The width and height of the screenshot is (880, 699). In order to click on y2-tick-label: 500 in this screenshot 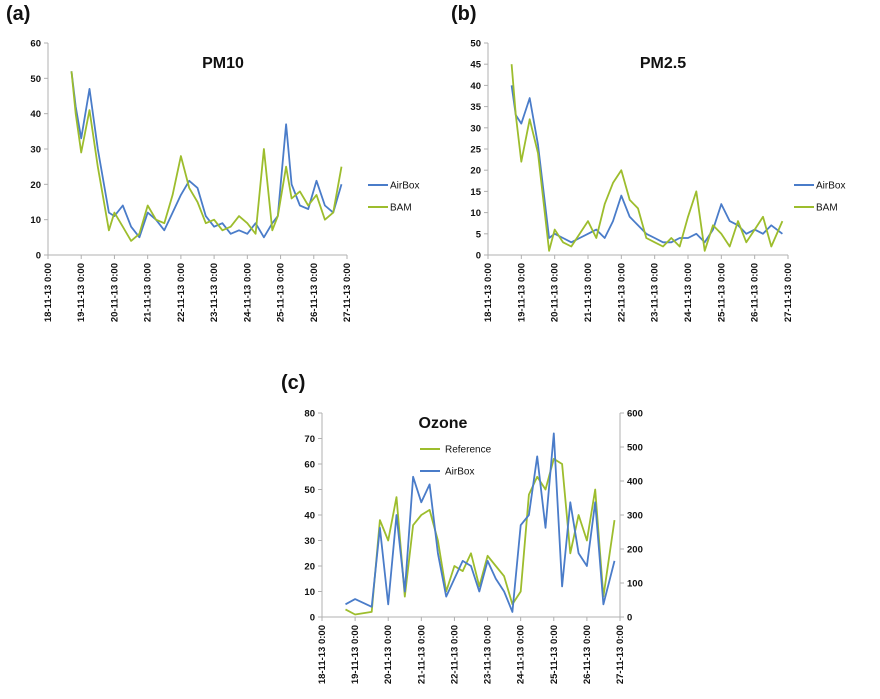, I will do `click(635, 448)`.